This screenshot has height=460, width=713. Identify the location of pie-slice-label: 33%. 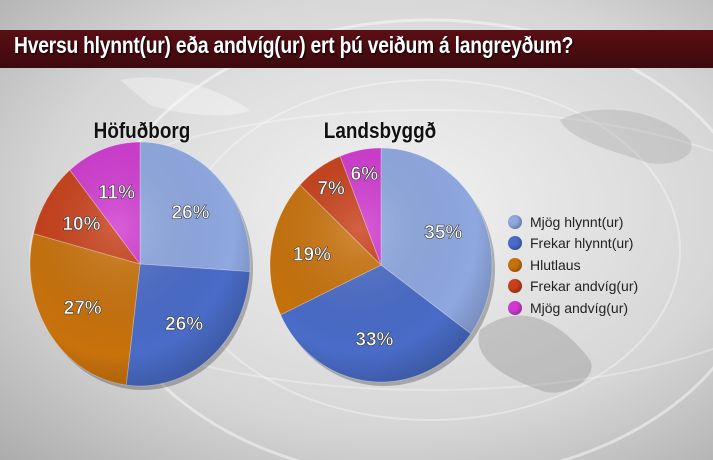
(374, 339).